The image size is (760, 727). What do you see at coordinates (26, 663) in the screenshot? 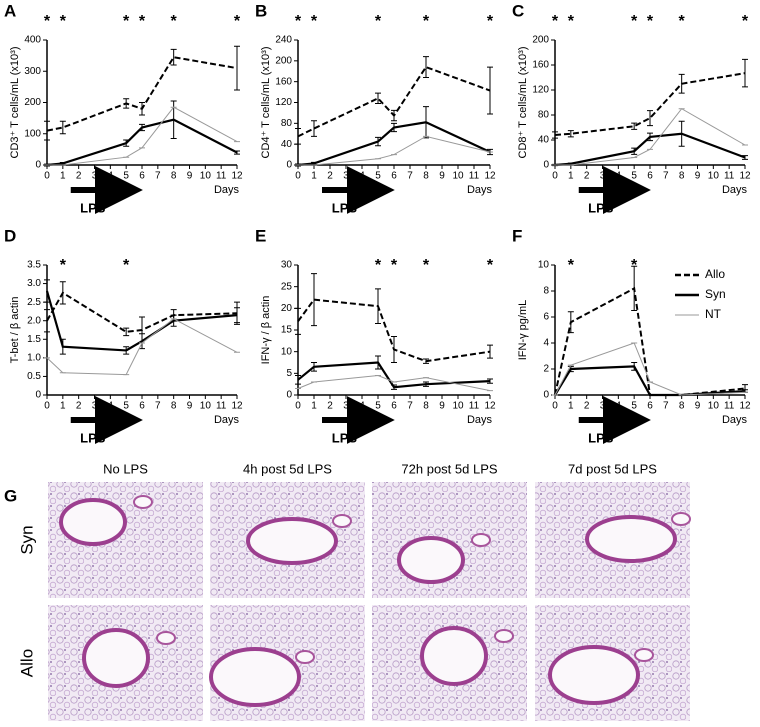
I see `row-label: Allo` at bounding box center [26, 663].